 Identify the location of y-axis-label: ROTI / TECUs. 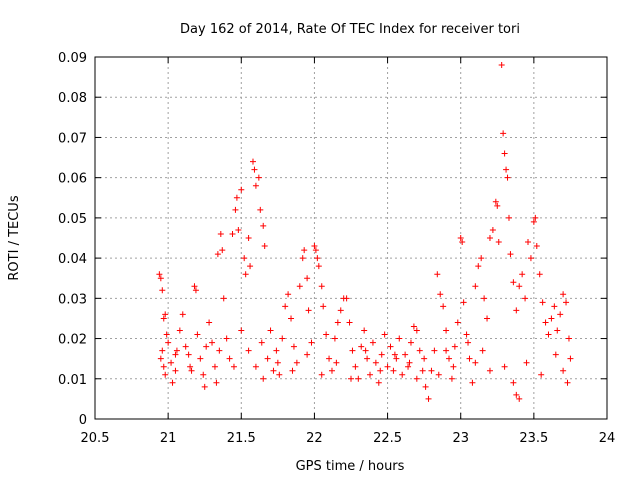
(14, 237).